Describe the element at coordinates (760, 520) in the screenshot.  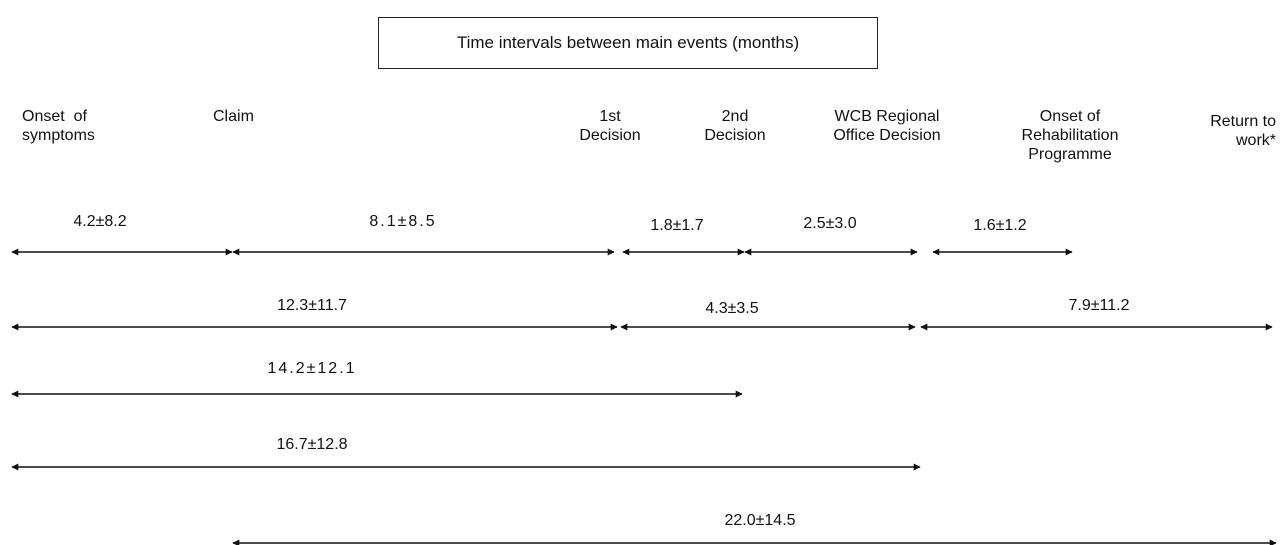
I see `interval-label-claim-return-to-work: 22.0±14.5` at that location.